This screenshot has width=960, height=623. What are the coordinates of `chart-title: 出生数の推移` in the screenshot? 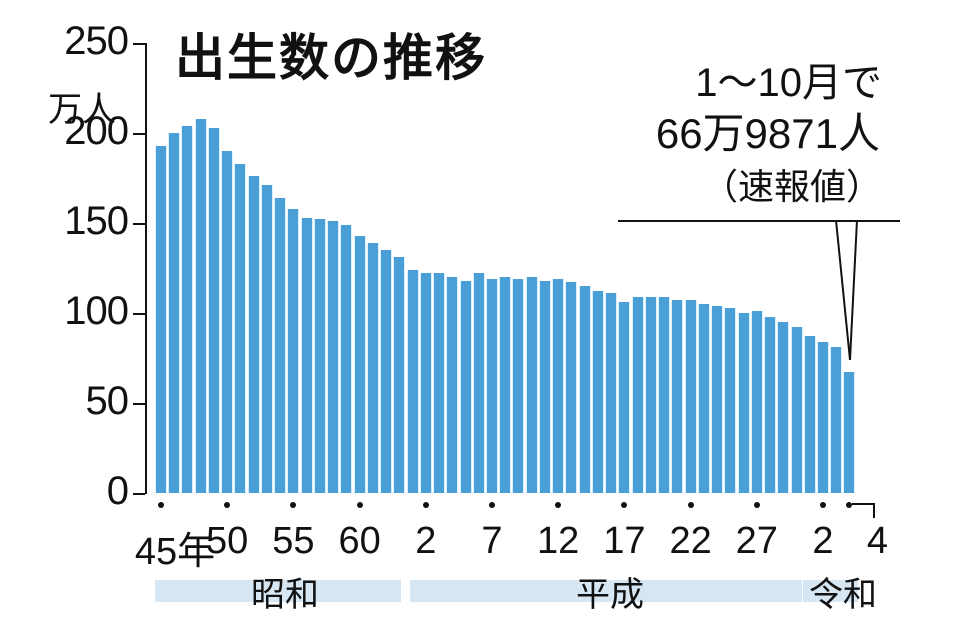 It's located at (331, 58).